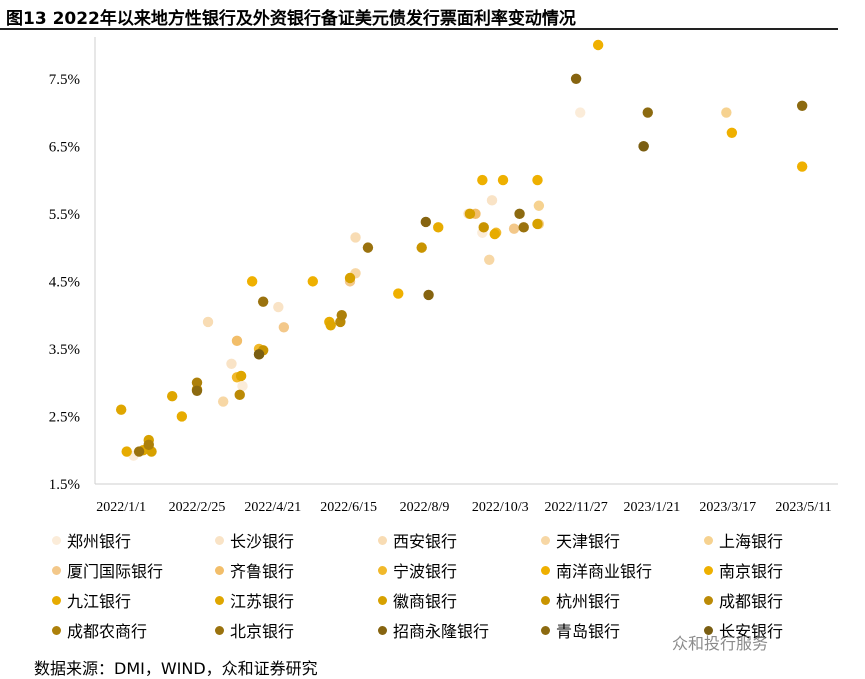 The height and width of the screenshot is (679, 865). Describe the element at coordinates (64, 80) in the screenshot. I see `y-tick-label: 7.5%` at that location.